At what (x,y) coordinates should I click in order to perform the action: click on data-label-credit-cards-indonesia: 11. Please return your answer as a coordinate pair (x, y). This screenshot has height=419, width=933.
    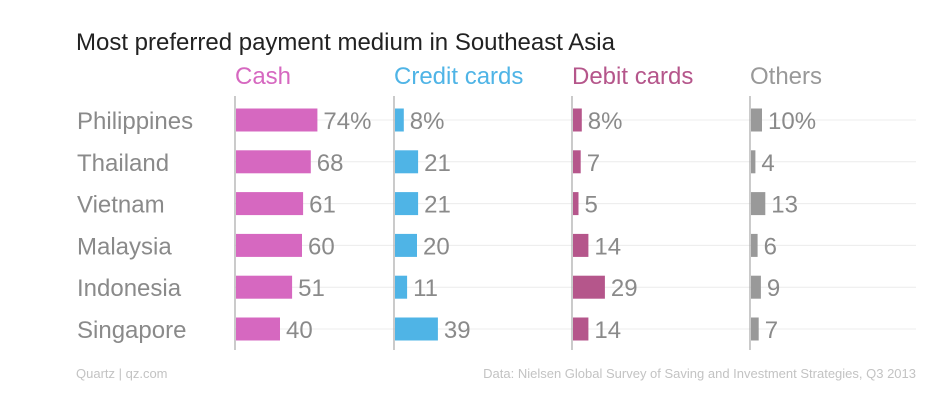
    Looking at the image, I should click on (425, 288).